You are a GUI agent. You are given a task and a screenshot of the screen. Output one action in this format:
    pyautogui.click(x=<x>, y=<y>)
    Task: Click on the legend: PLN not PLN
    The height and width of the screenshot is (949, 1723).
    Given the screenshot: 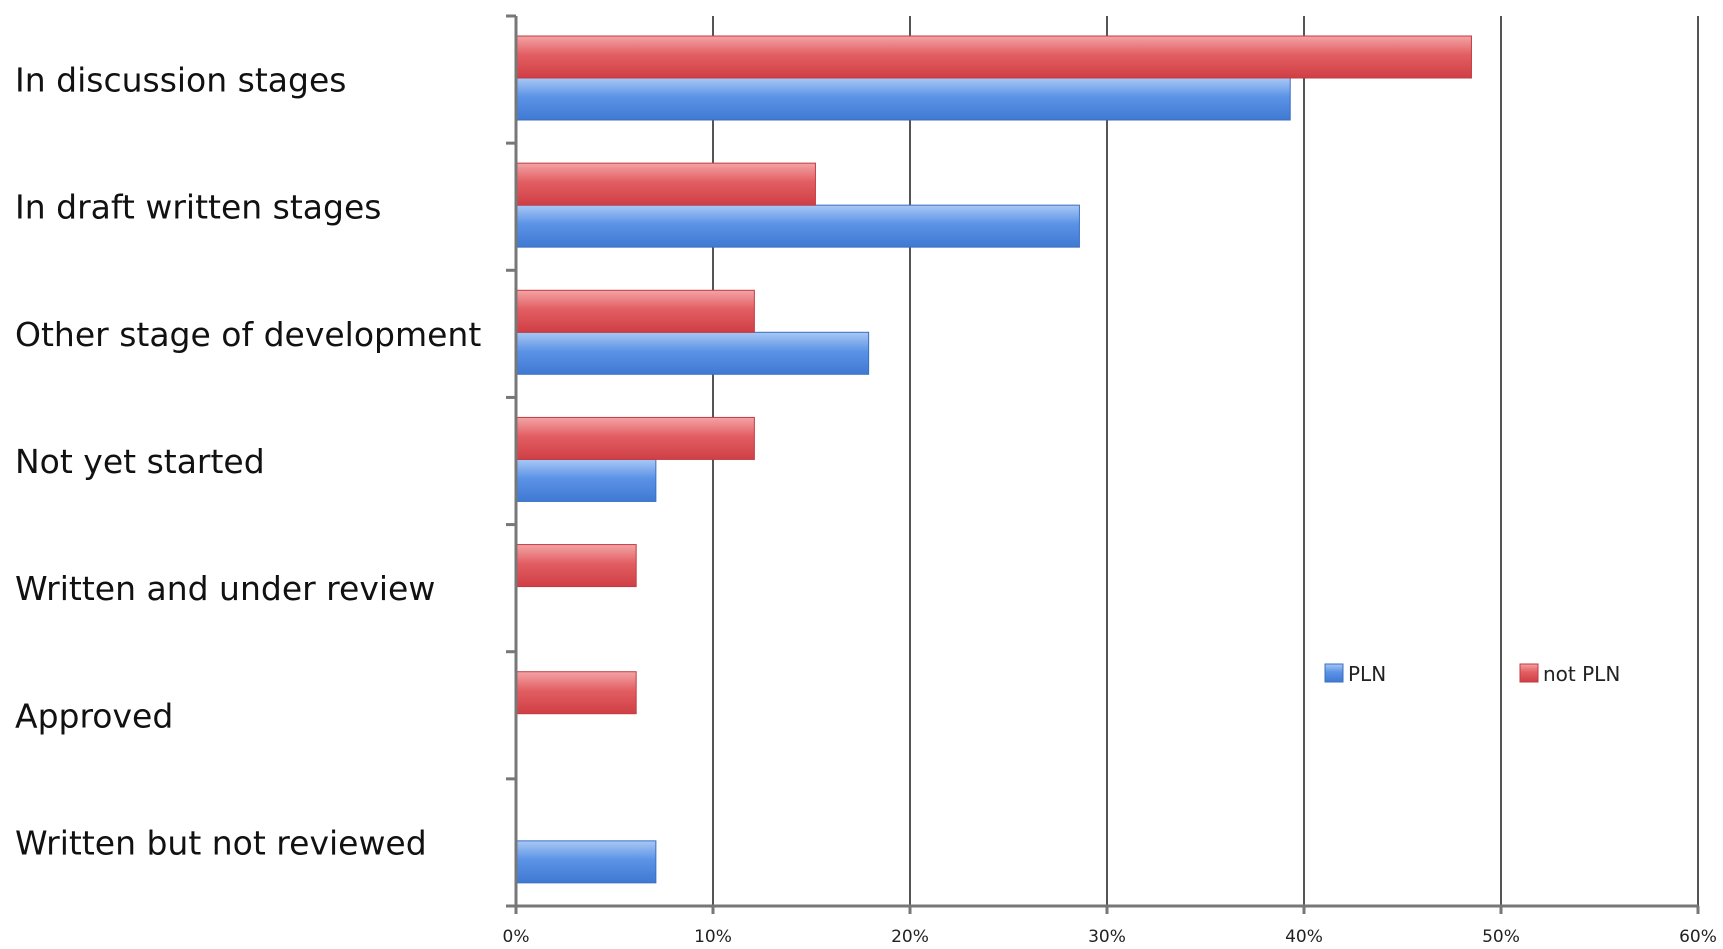 What is the action you would take?
    pyautogui.click(x=1472, y=674)
    